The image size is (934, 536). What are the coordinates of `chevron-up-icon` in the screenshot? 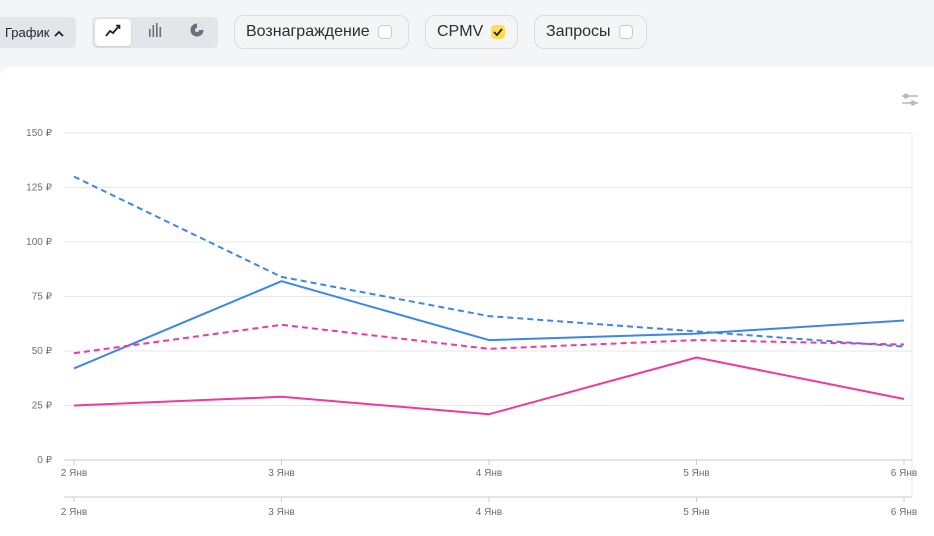 It's located at (59, 32).